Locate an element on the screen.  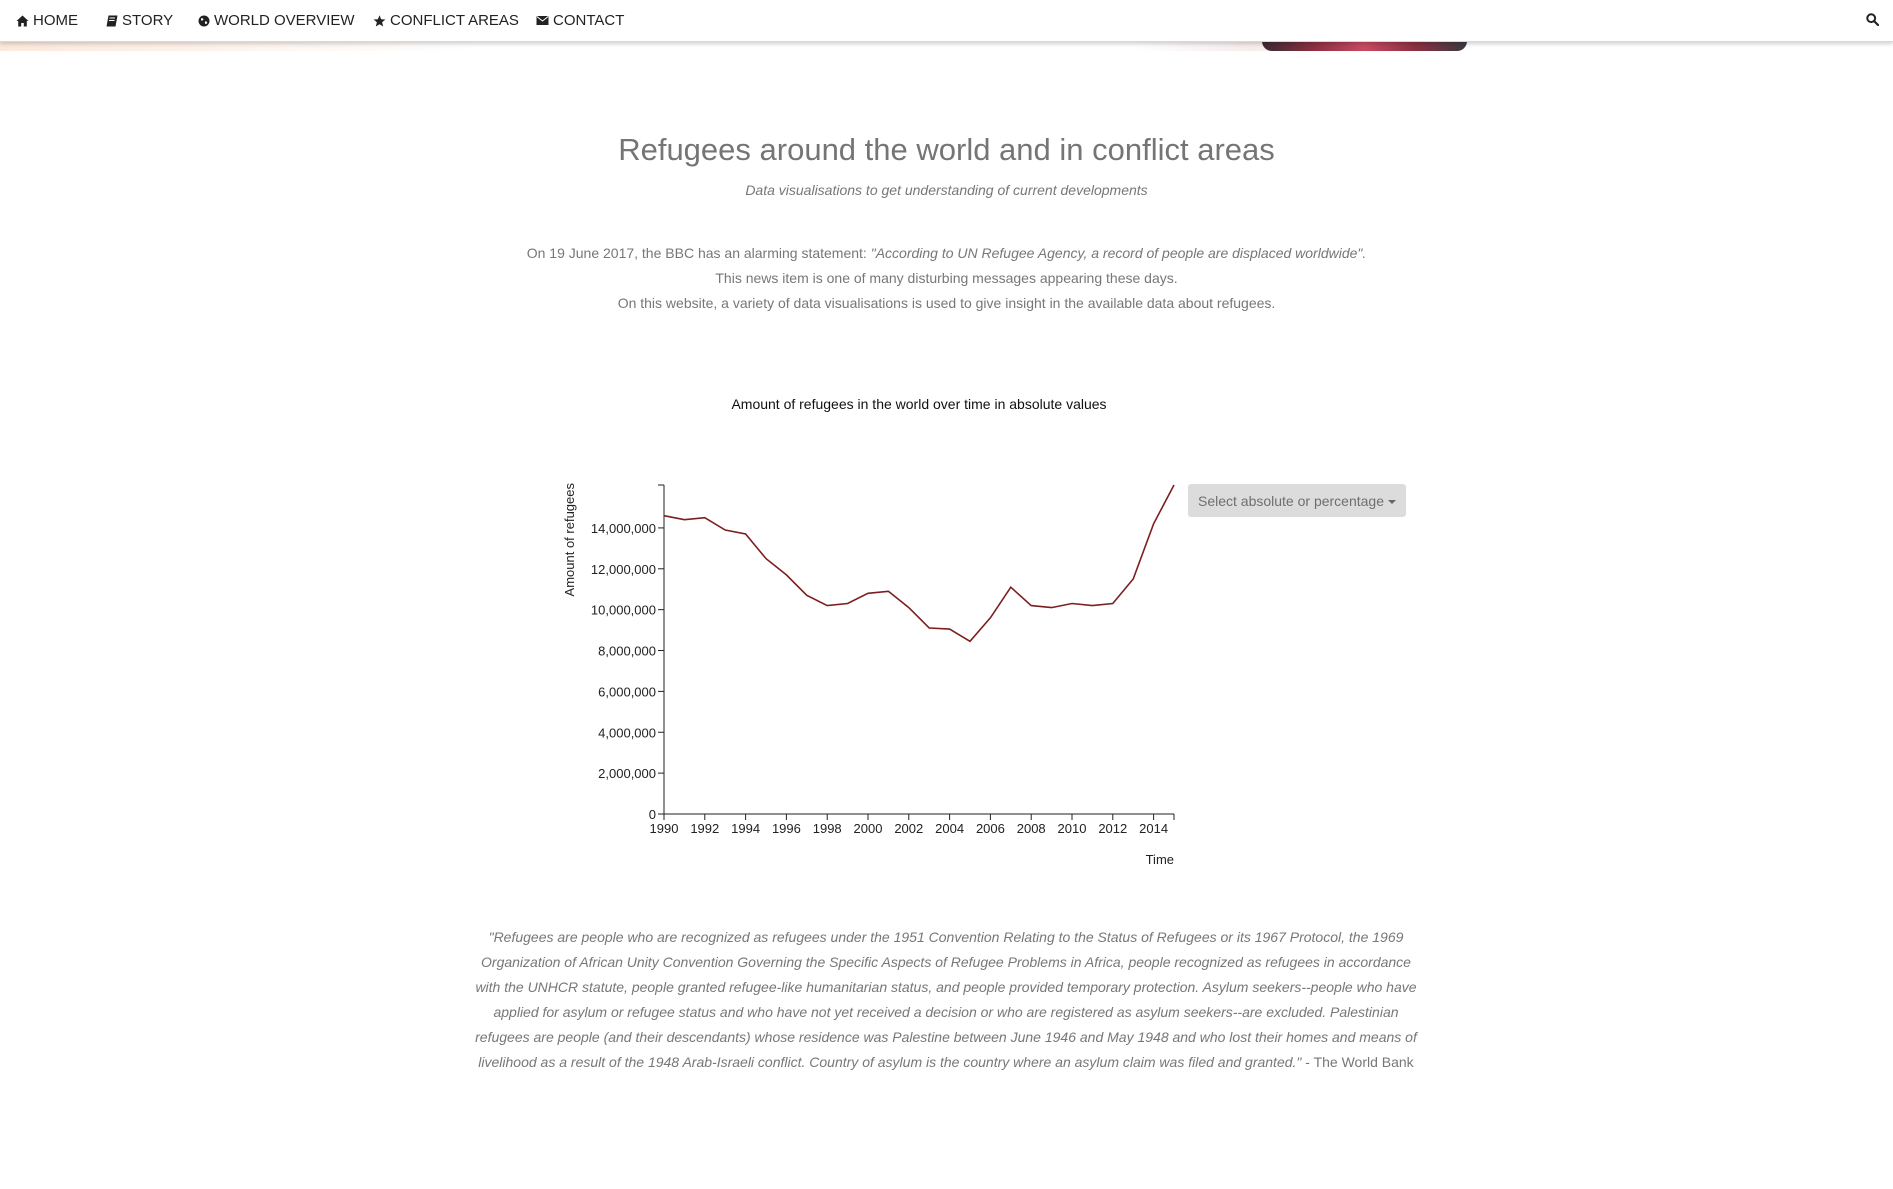
envelope-icon is located at coordinates (542, 20).